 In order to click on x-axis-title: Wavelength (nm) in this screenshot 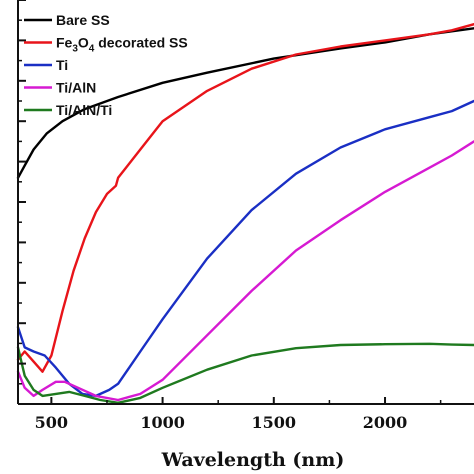, I will do `click(253, 460)`.